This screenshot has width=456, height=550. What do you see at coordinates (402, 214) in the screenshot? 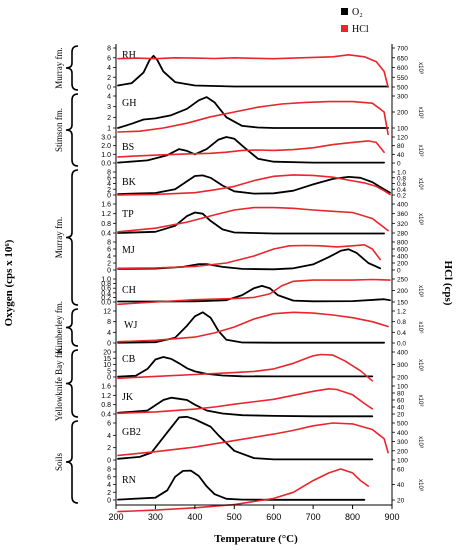
I see `right-tick-label: 360` at bounding box center [402, 214].